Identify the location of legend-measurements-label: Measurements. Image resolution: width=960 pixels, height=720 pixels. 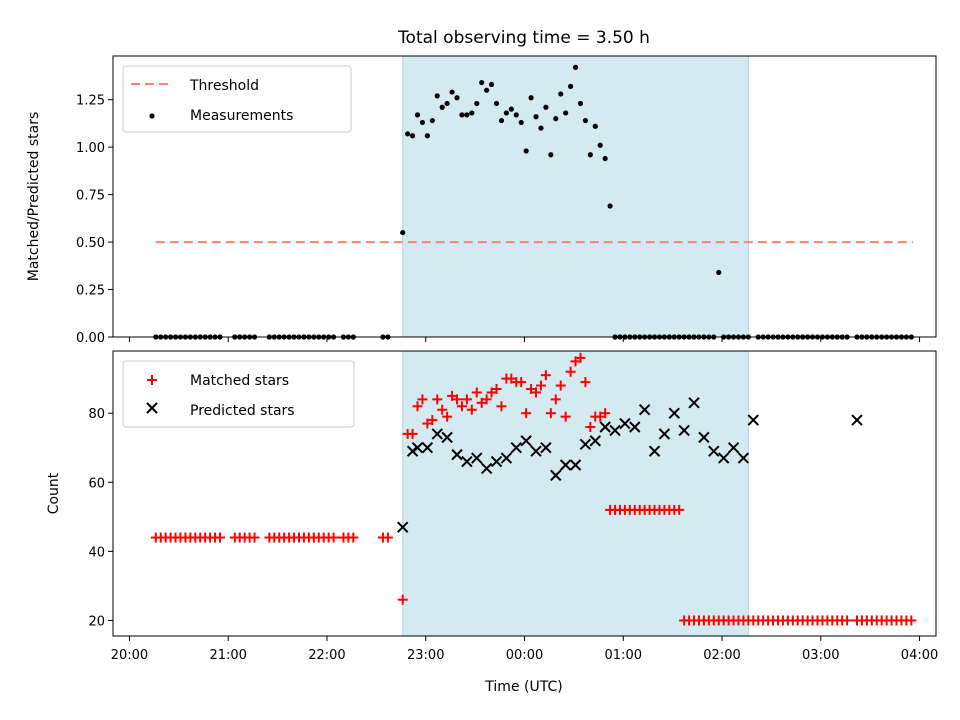
(241, 116).